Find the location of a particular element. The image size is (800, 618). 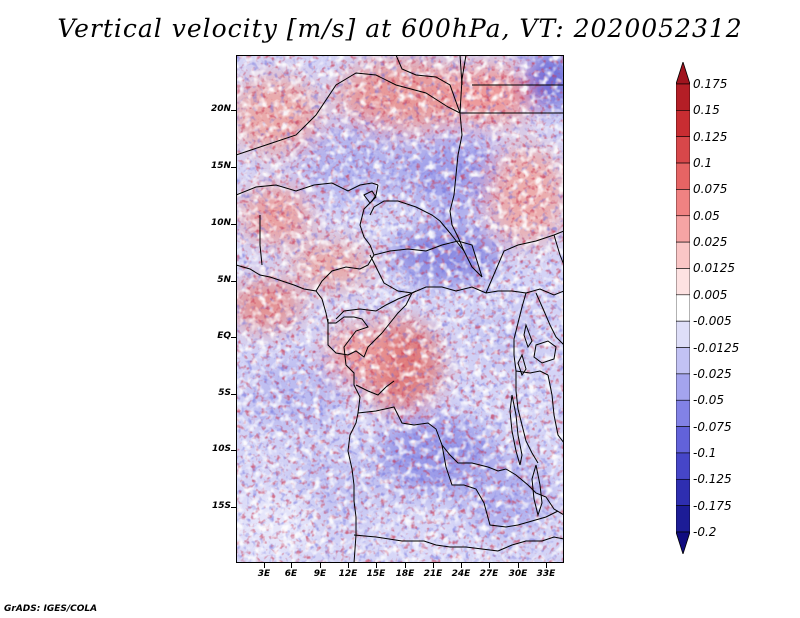

border-drc-east is located at coordinates (526, 378).